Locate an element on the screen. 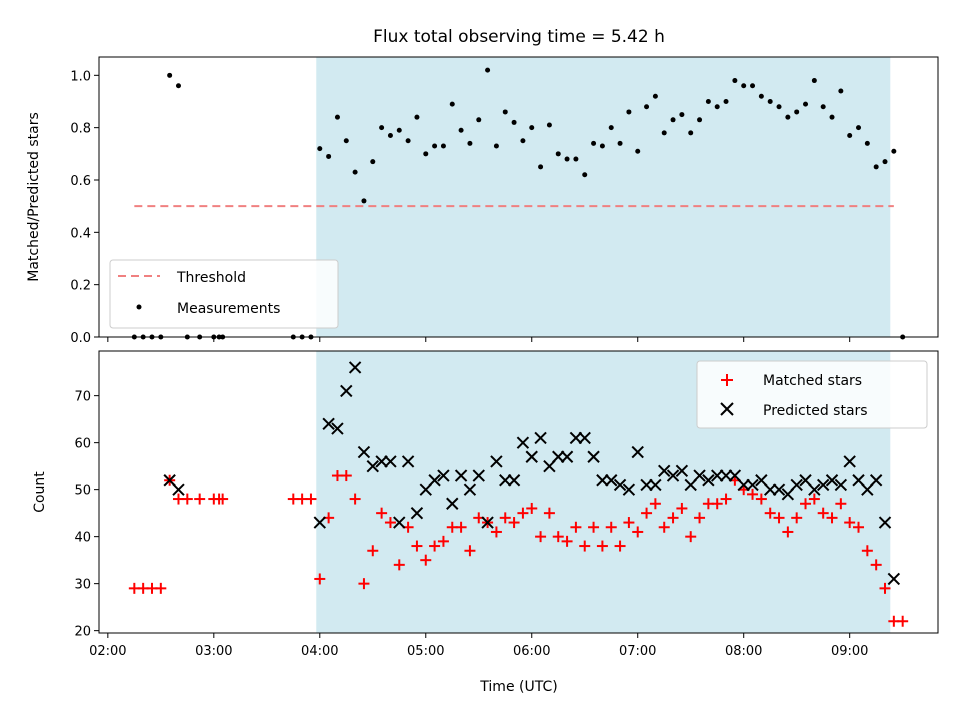  top-y-tick-label: 0.6 is located at coordinates (80, 181).